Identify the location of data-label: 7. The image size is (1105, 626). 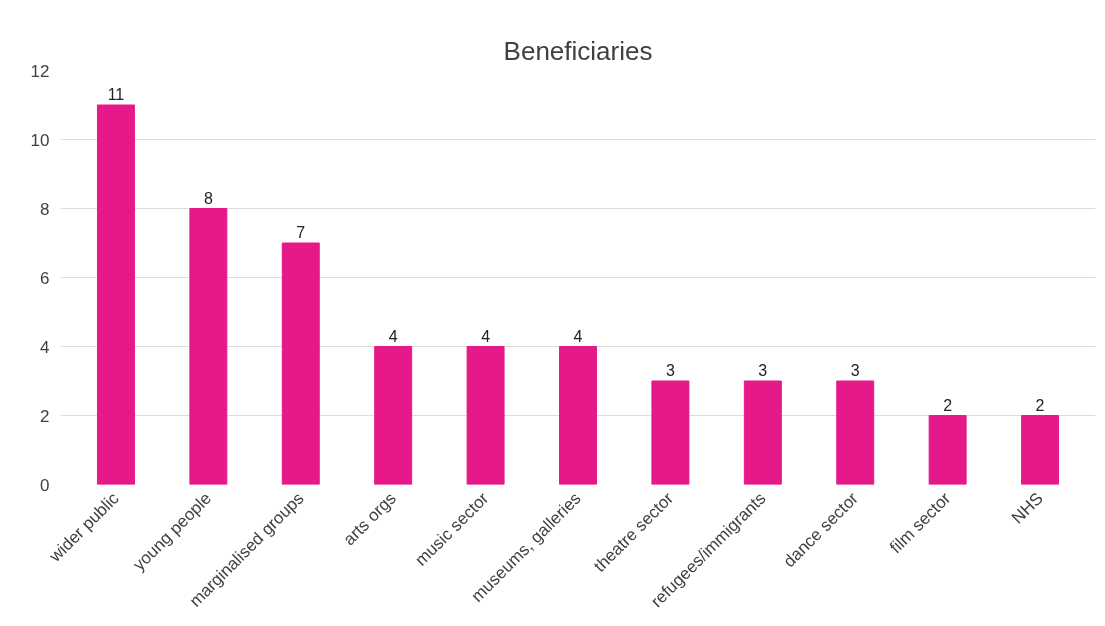
(301, 232).